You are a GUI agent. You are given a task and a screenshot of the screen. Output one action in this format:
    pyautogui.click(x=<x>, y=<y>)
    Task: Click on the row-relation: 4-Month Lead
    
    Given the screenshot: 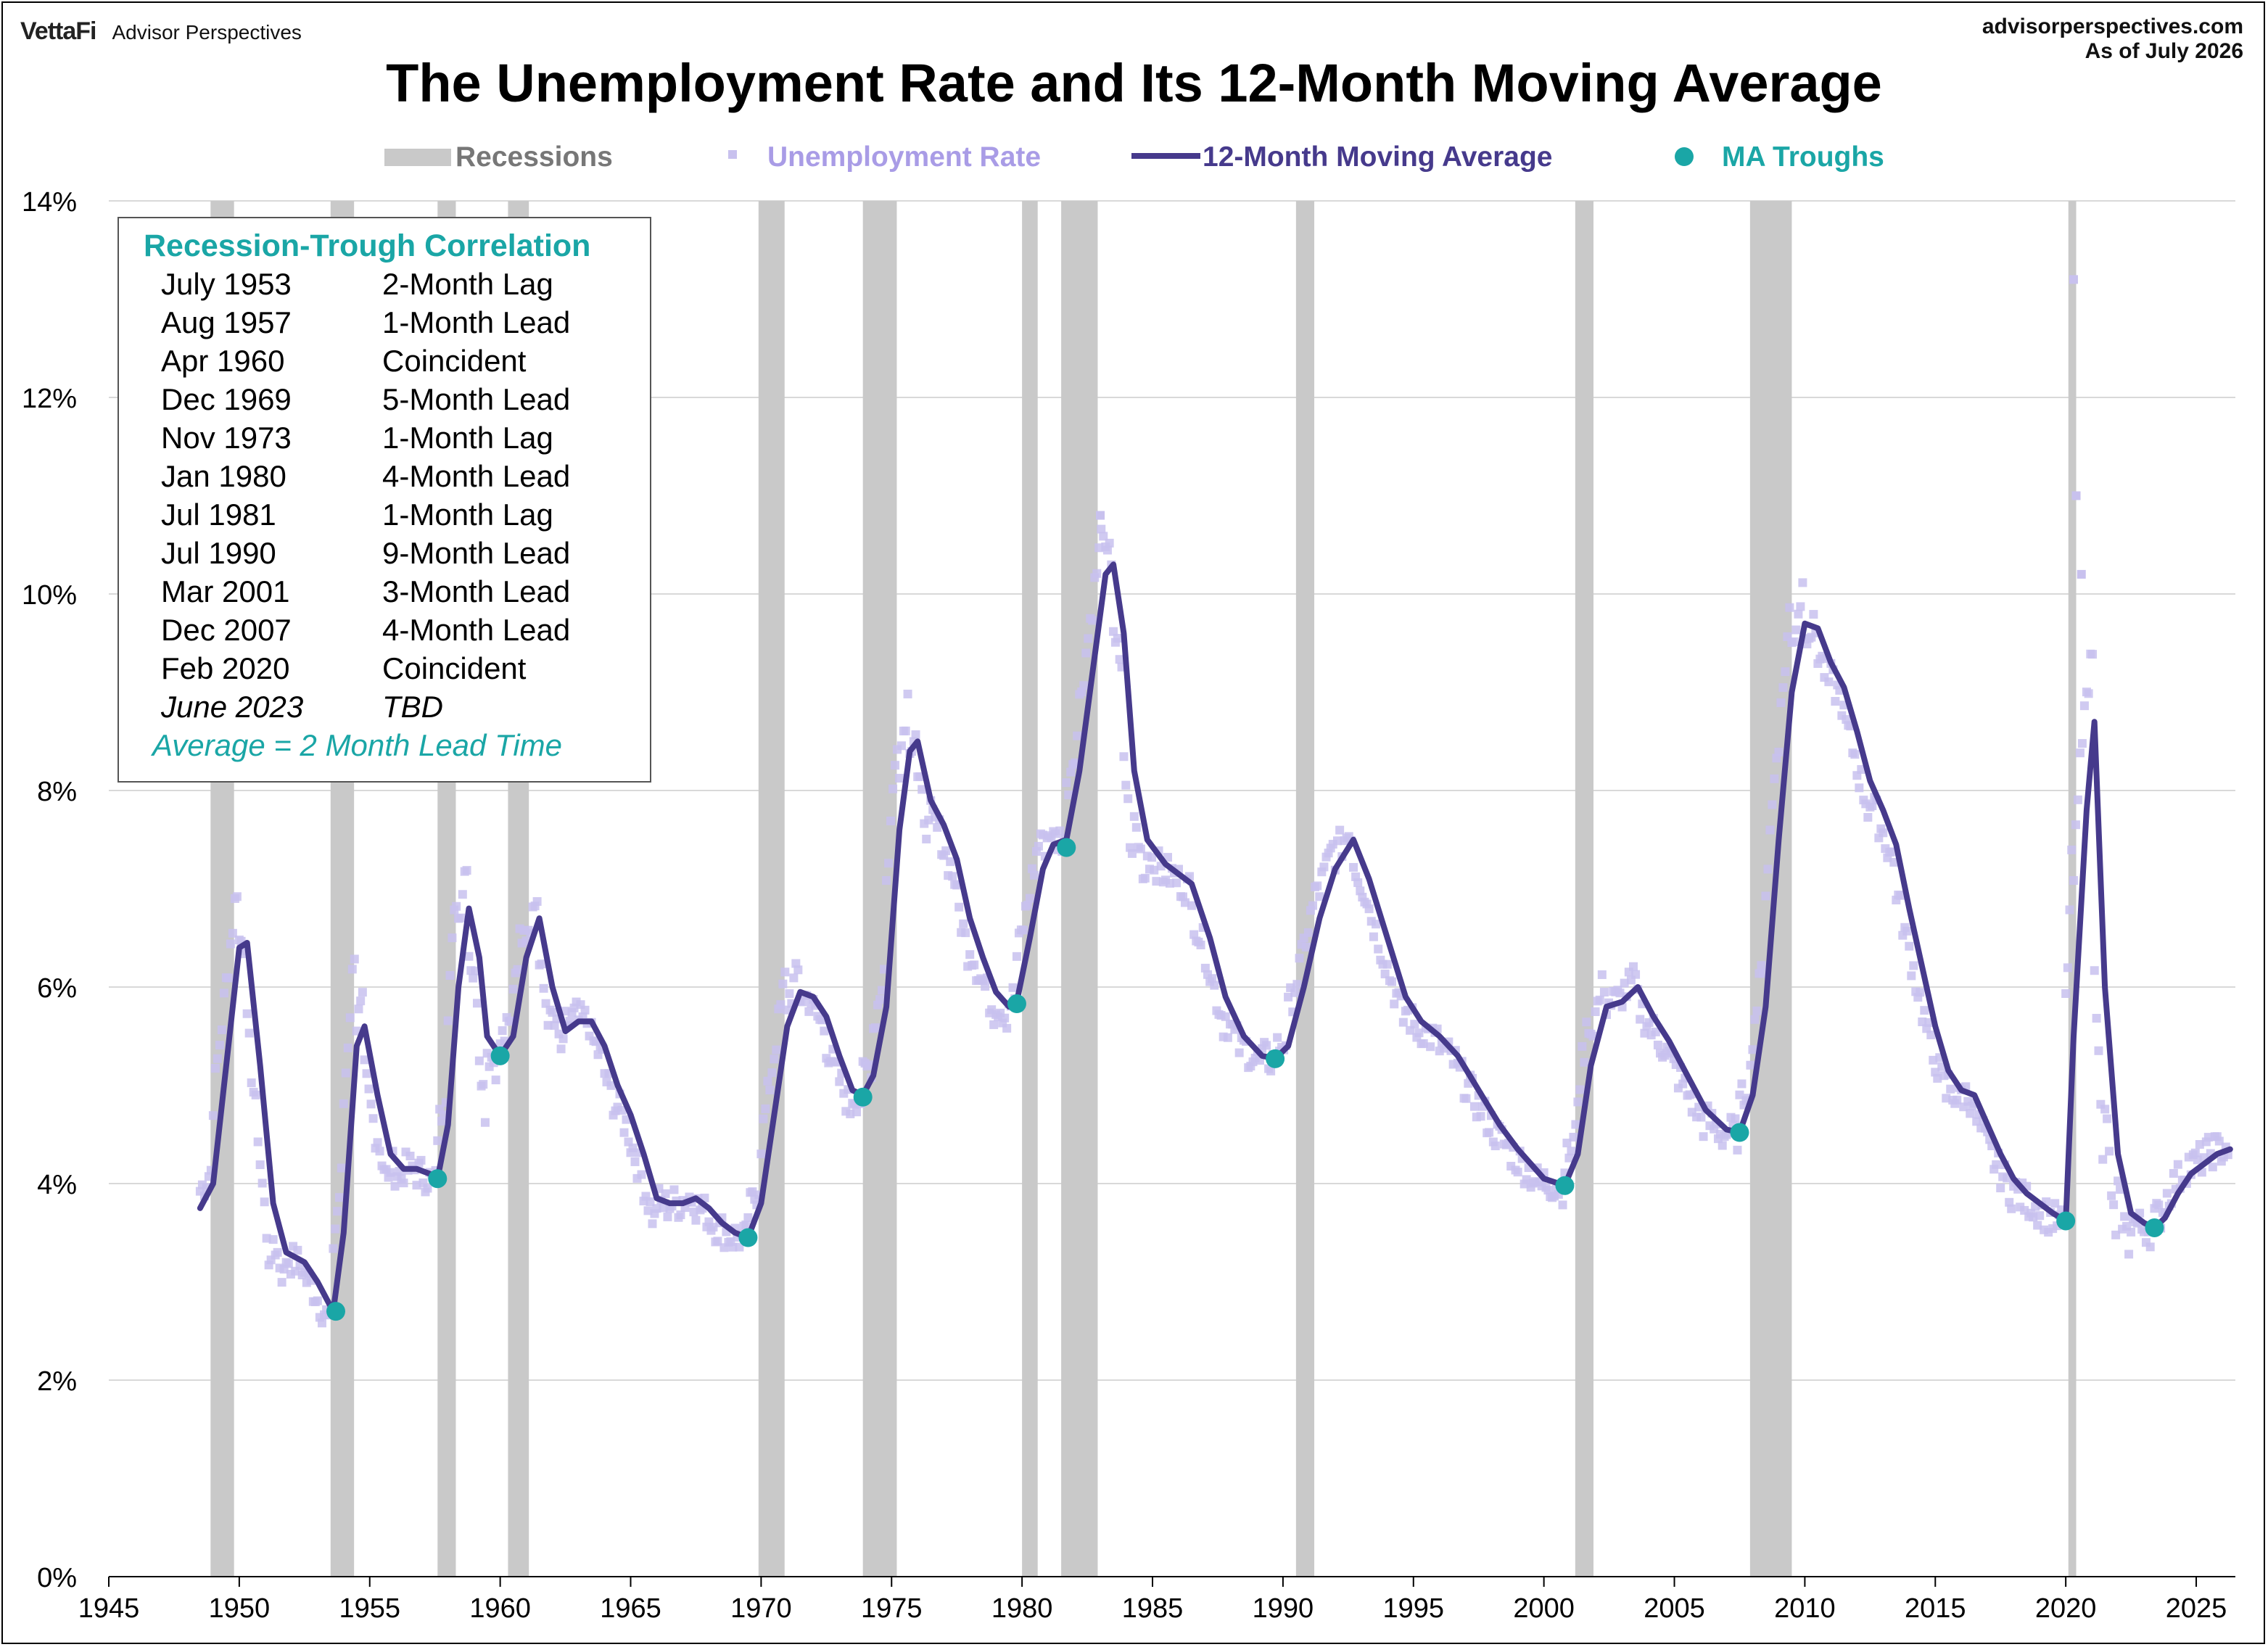 What is the action you would take?
    pyautogui.click(x=477, y=476)
    